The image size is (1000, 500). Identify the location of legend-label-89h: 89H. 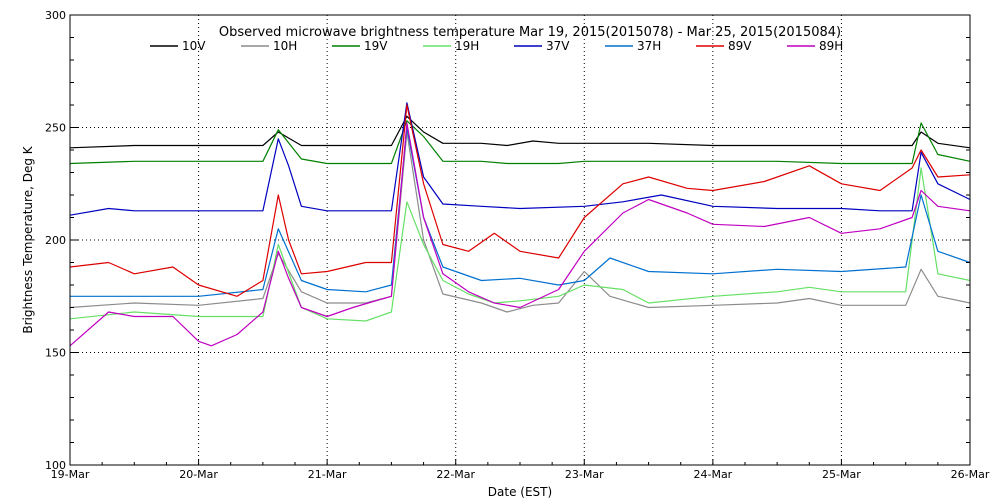
(831, 46).